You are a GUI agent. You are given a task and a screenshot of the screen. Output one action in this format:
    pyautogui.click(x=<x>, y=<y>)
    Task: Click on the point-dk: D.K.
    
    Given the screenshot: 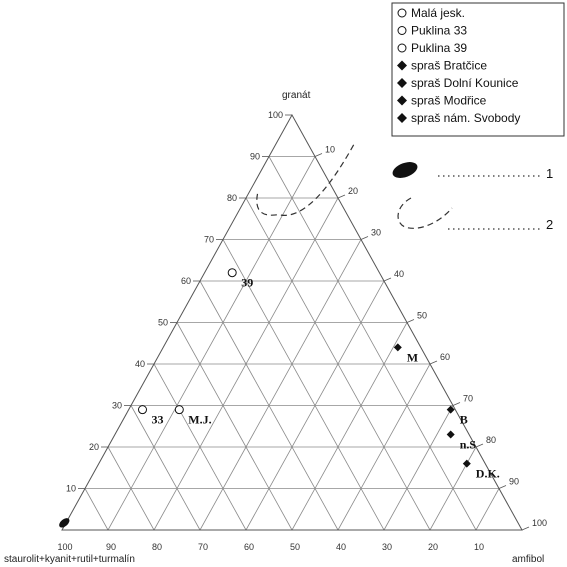 What is the action you would take?
    pyautogui.click(x=481, y=470)
    